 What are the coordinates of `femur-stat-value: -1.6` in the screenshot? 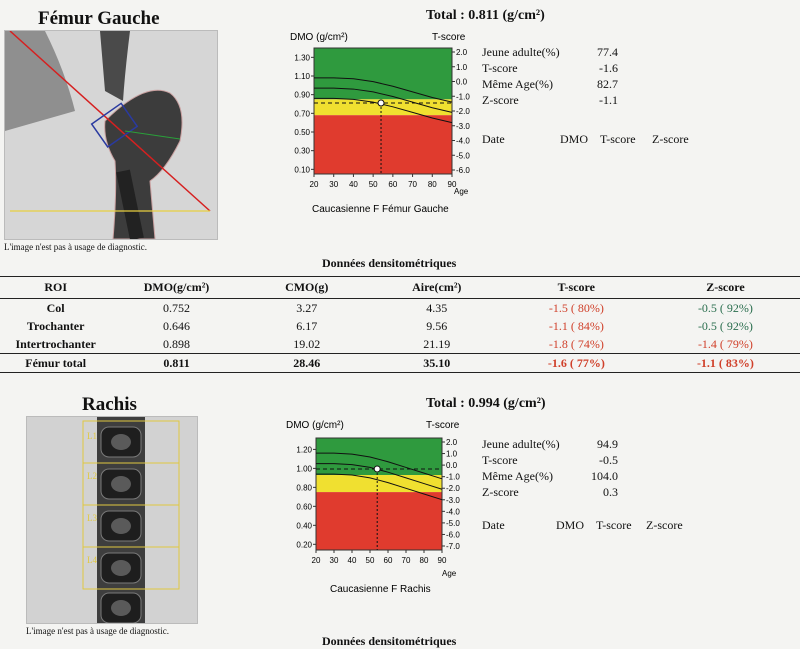 It's located at (608, 68).